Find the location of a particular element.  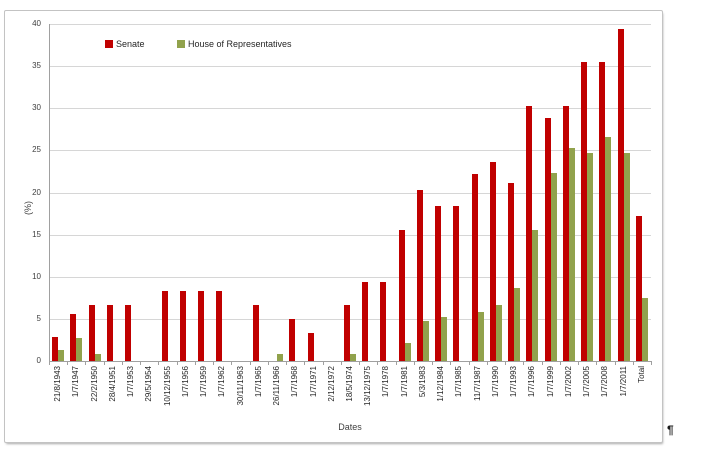

x-tick-label: 1/7/2005 is located at coordinates (587, 382).